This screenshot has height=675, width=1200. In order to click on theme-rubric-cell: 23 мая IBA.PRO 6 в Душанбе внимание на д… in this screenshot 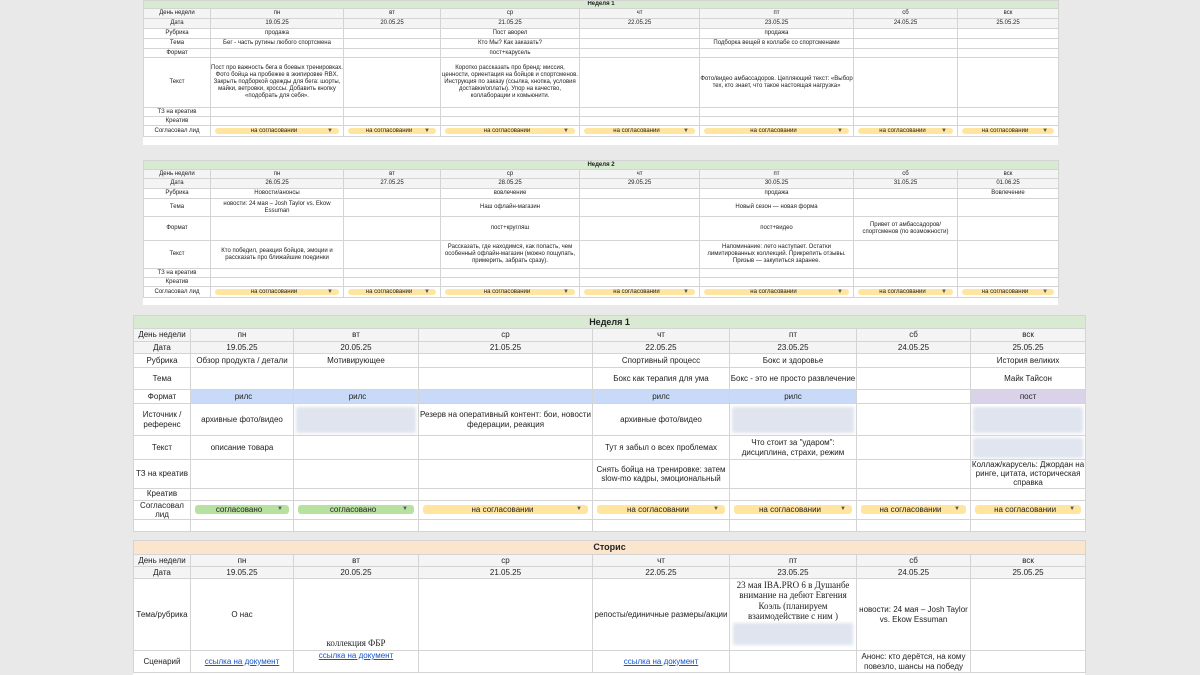, I will do `click(793, 614)`.